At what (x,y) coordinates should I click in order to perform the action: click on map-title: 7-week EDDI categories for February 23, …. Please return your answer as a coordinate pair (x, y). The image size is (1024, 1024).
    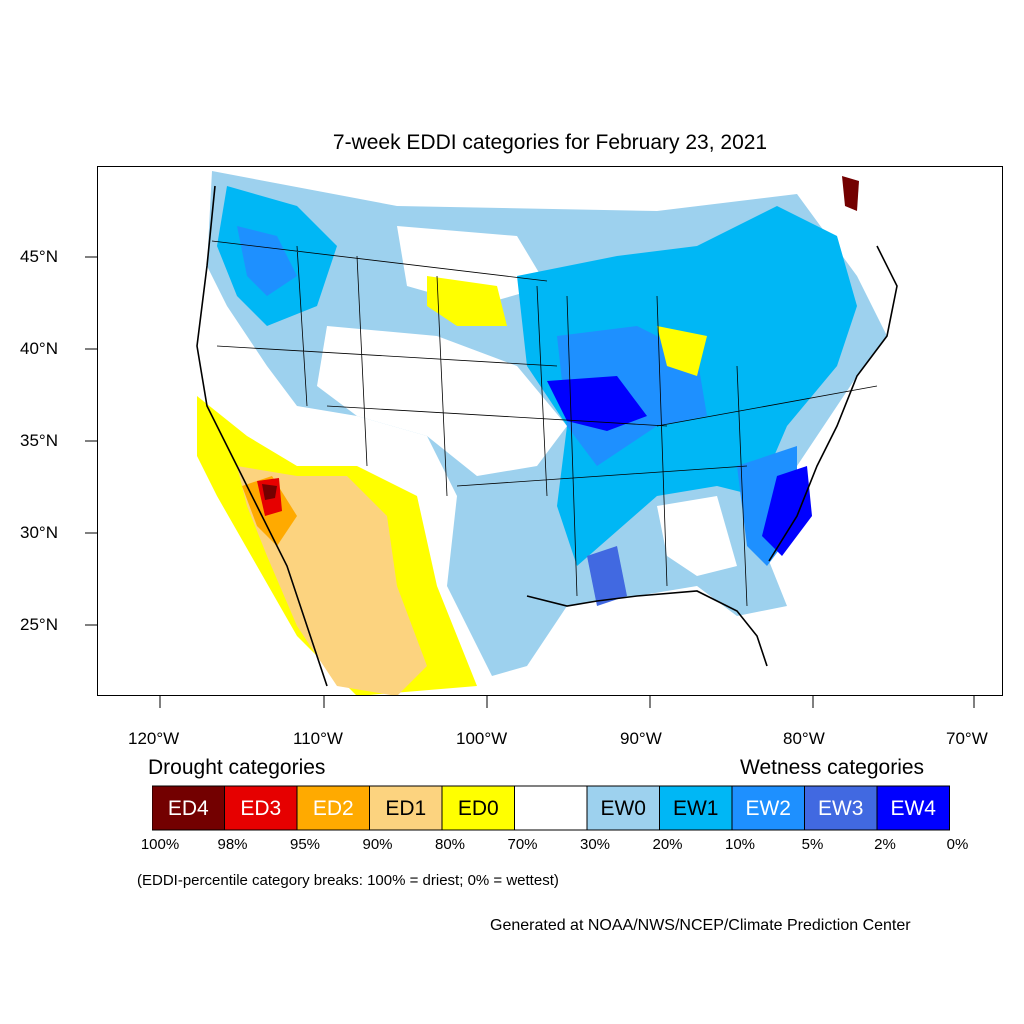
    Looking at the image, I should click on (550, 142).